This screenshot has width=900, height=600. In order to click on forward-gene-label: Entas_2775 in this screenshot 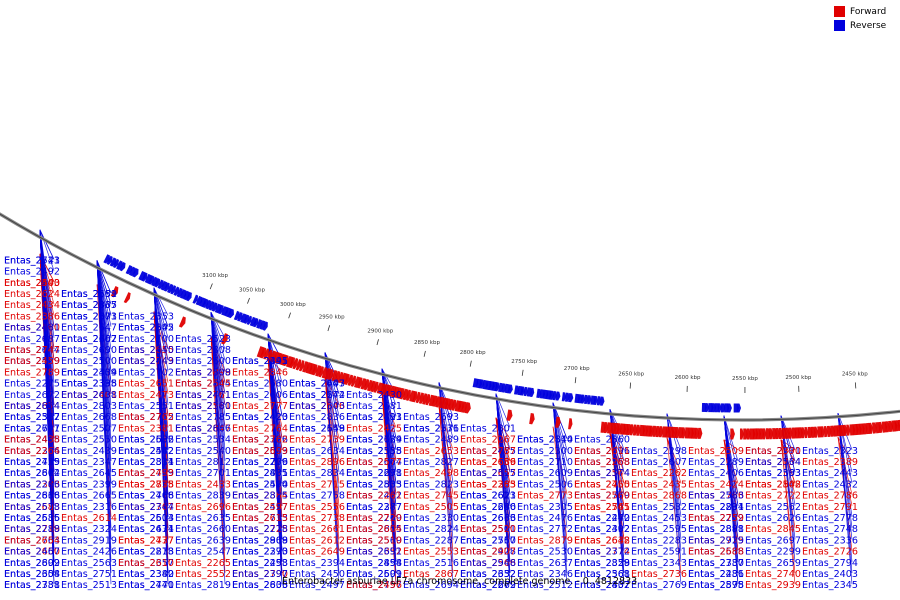, I will do `click(716, 540)`.